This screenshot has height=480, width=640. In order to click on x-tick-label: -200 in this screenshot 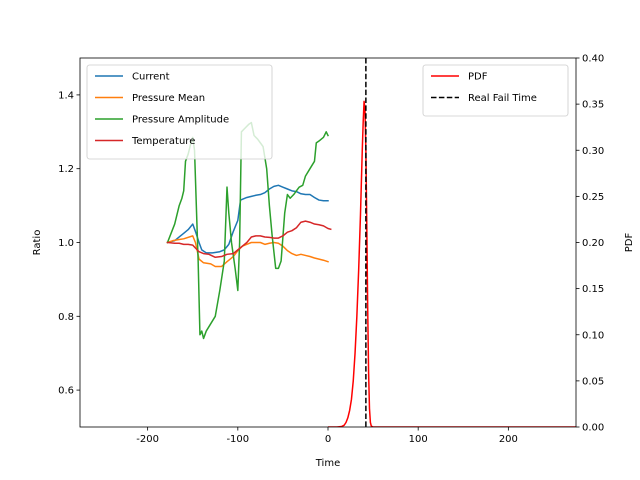, I will do `click(147, 439)`.